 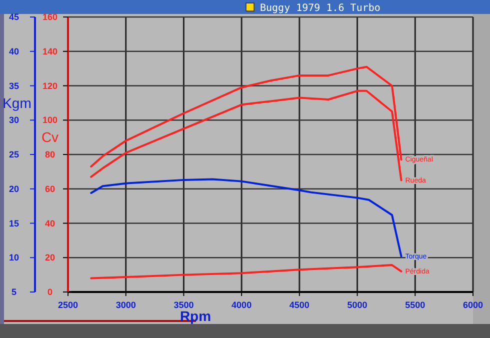 I want to click on y2-axis-title: Cv, so click(x=50, y=137).